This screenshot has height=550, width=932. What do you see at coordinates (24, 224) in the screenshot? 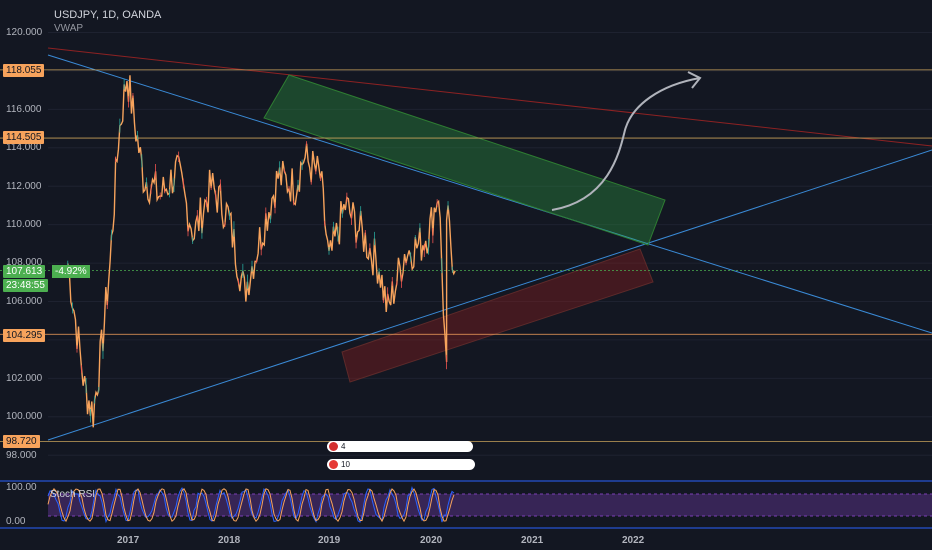
I see `price-tick: 110.000` at bounding box center [24, 224].